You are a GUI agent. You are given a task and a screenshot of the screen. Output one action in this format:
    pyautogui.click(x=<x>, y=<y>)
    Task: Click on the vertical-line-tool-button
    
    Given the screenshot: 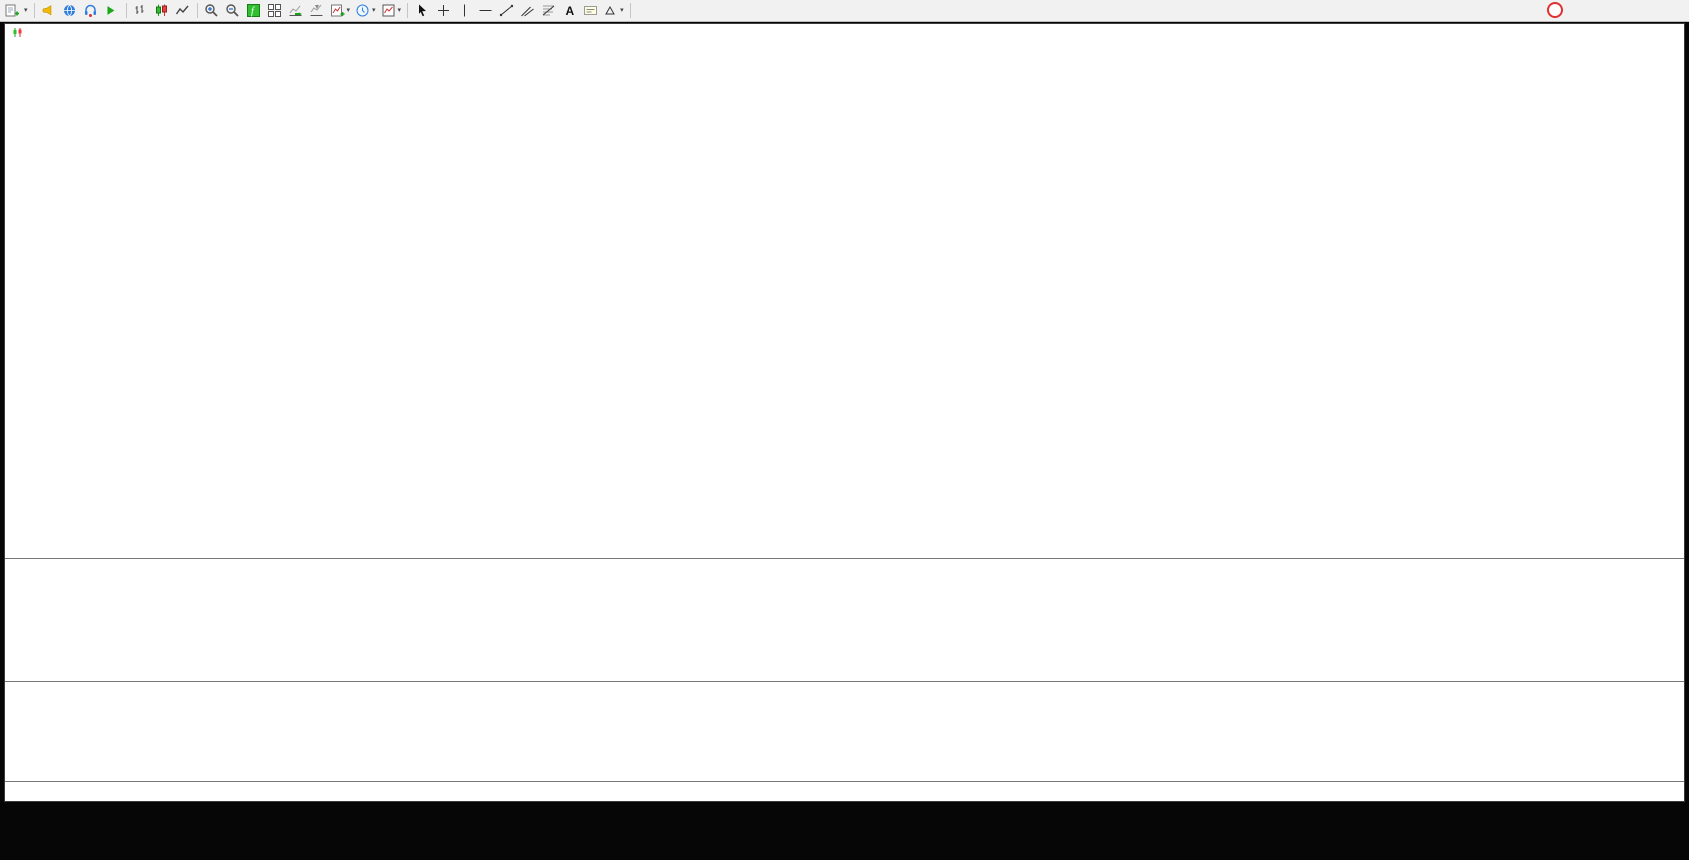 What is the action you would take?
    pyautogui.click(x=464, y=11)
    